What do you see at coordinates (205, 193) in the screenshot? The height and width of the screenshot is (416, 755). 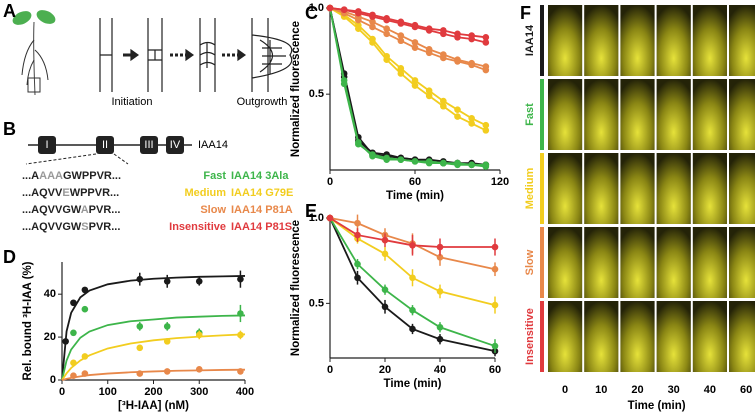 I see `variant-class: Medium` at bounding box center [205, 193].